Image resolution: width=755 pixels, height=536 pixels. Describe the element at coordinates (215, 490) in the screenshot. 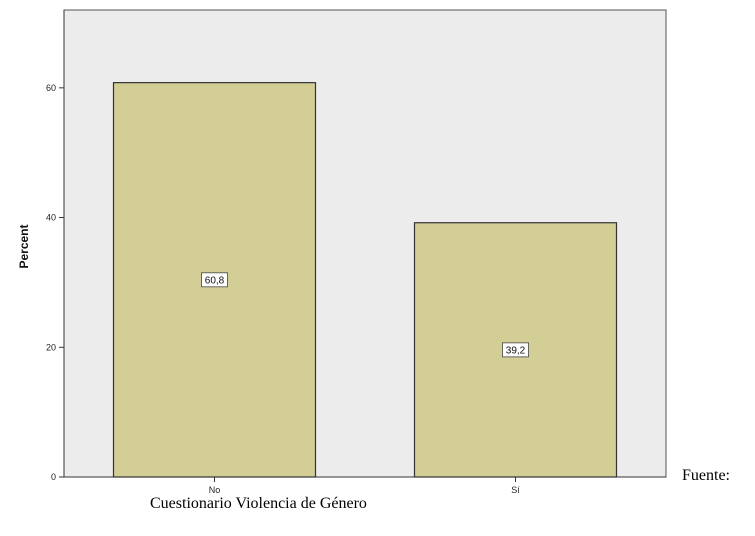

I see `x-tick-label: No` at that location.